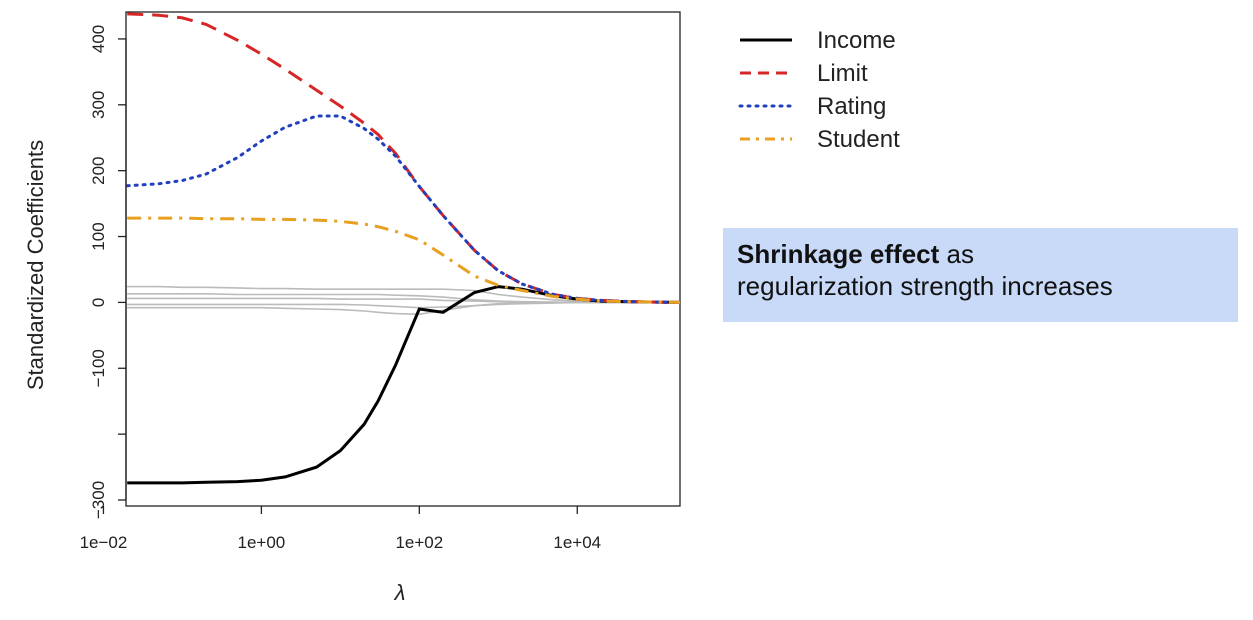 The width and height of the screenshot is (1253, 620). Describe the element at coordinates (838, 254) in the screenshot. I see `callout-bold-text: Shrinkage effect` at that location.